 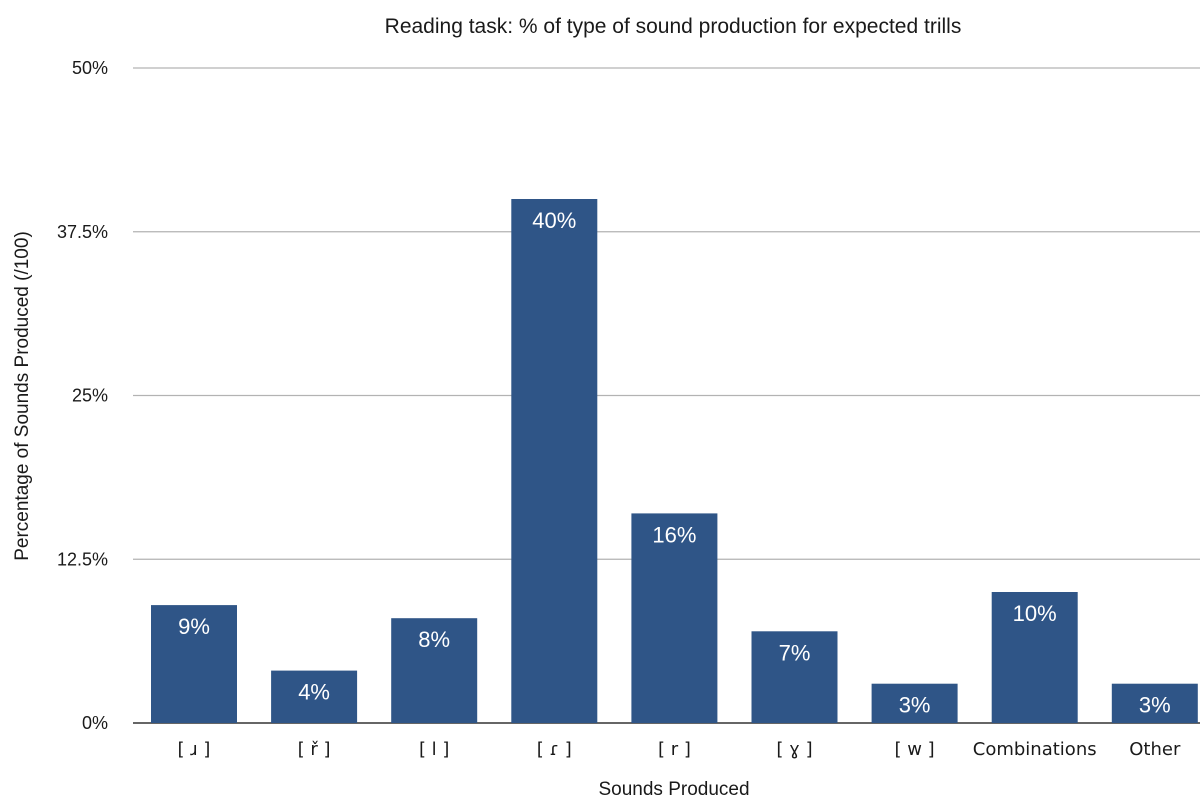 What do you see at coordinates (22, 396) in the screenshot?
I see `y-axis-title: Percentage of Sounds Produced (/100)` at bounding box center [22, 396].